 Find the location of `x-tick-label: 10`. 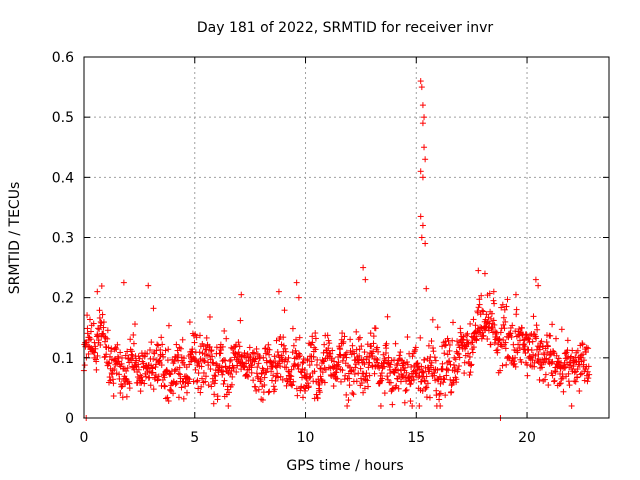

x-tick-label: 10 is located at coordinates (306, 438).